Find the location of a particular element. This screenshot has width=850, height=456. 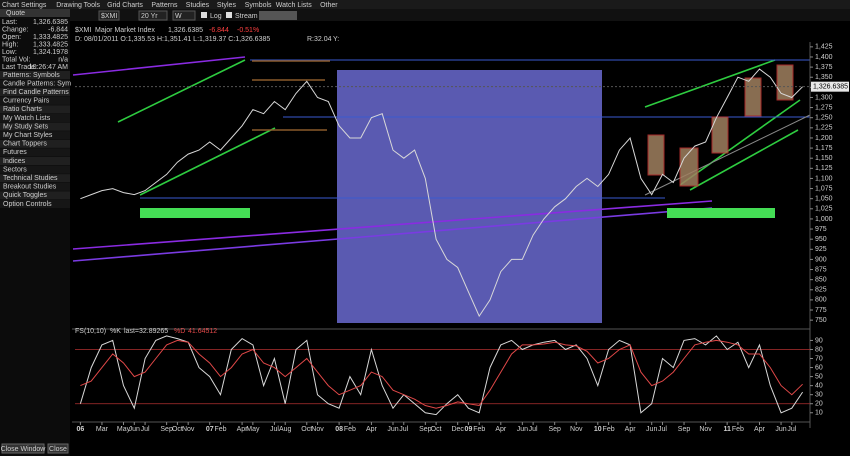

menu-item: Studies is located at coordinates (198, 5).